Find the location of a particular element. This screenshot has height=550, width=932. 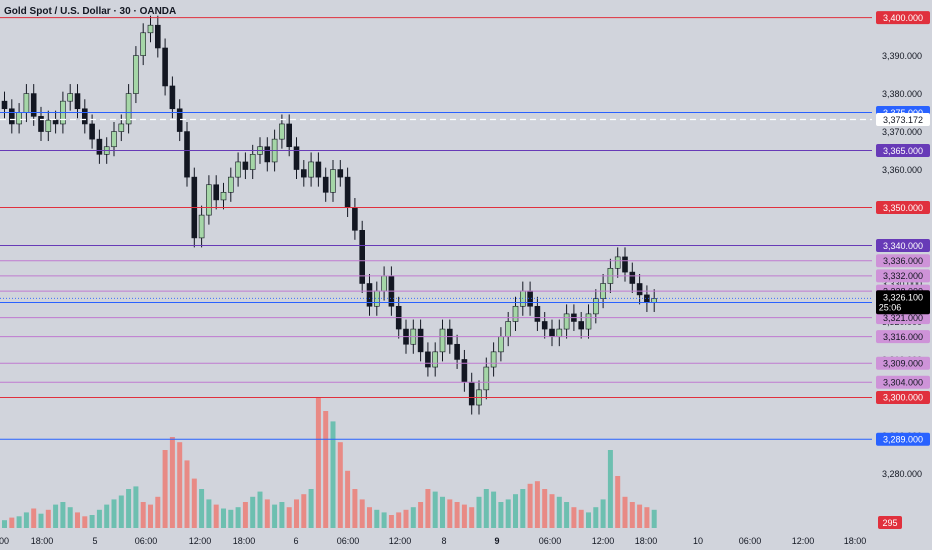

last-price-label: 3,326.100 is located at coordinates (903, 297).